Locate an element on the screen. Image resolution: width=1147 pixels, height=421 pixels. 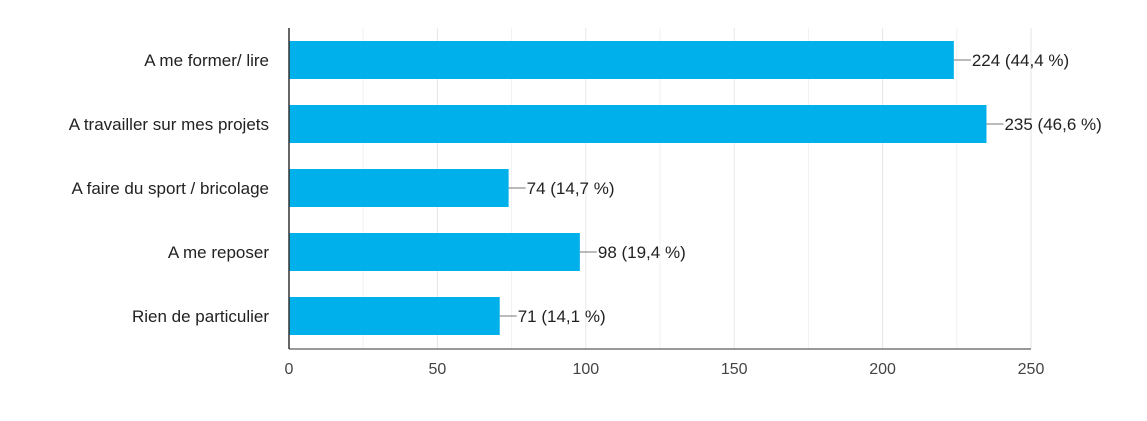
data-label: 98 (19,4 %) is located at coordinates (642, 252).